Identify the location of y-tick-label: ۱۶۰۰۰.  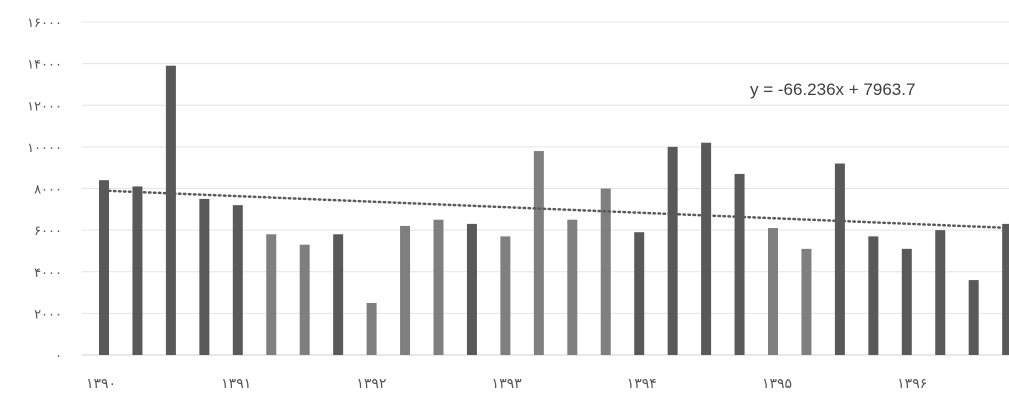
(44, 23).